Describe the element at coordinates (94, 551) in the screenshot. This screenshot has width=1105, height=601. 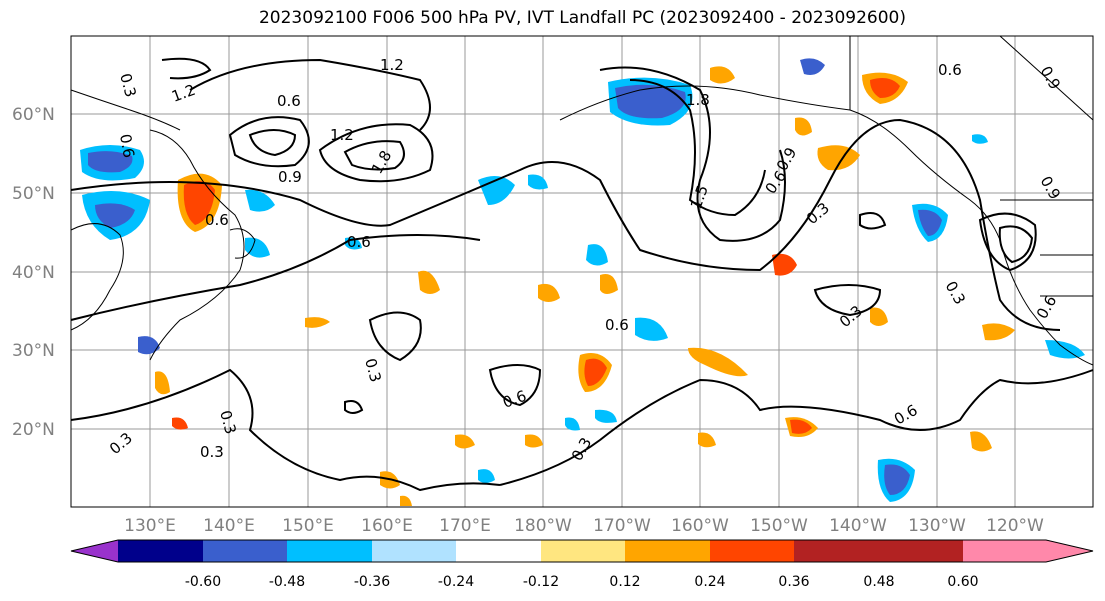
I see `colorbar-extend-low` at that location.